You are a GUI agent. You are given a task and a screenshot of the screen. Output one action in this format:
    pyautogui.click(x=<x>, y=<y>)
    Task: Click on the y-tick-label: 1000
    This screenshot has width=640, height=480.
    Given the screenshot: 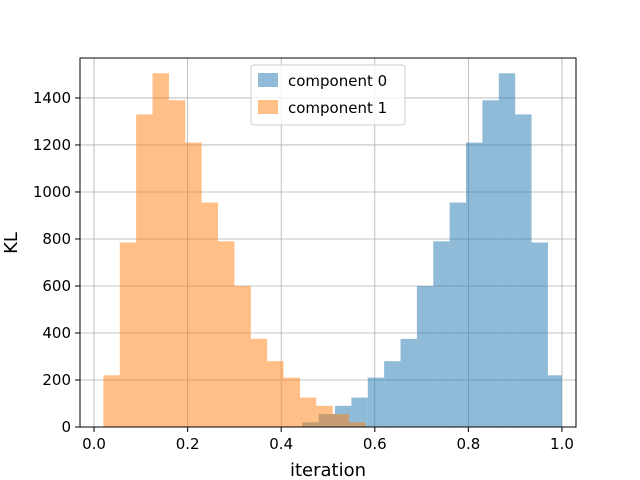 What is the action you would take?
    pyautogui.click(x=52, y=192)
    